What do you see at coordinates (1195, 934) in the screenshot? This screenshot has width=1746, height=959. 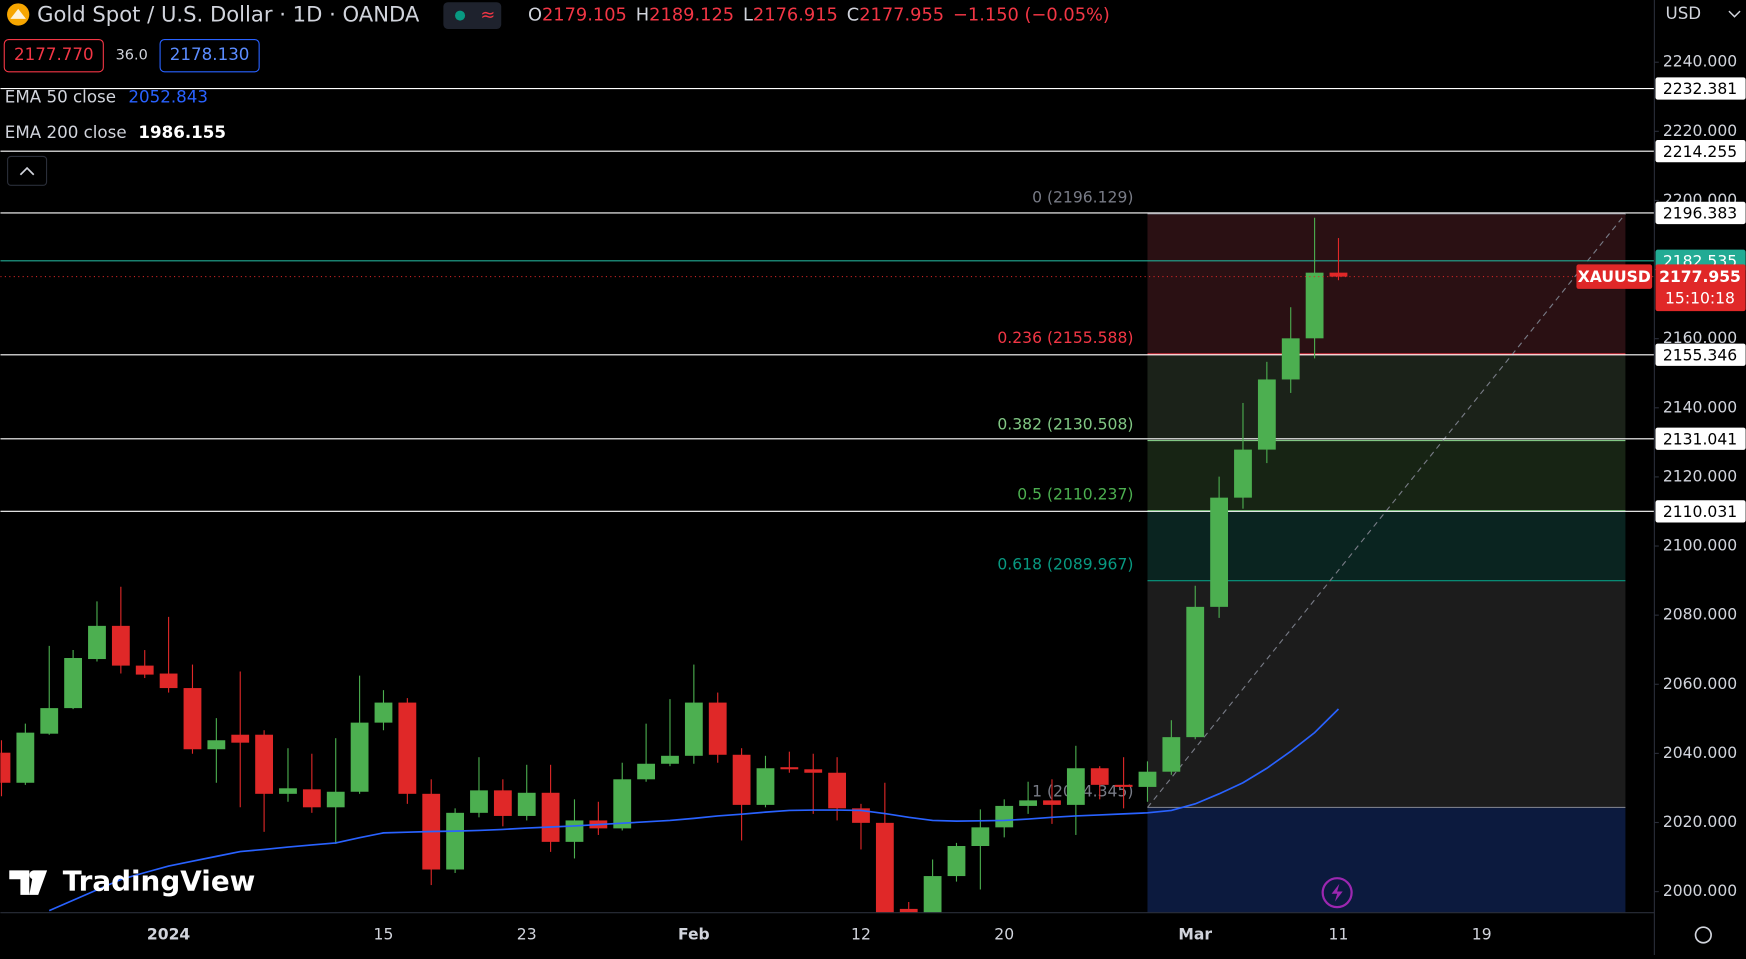 I see `x-tick-label: Mar` at bounding box center [1195, 934].